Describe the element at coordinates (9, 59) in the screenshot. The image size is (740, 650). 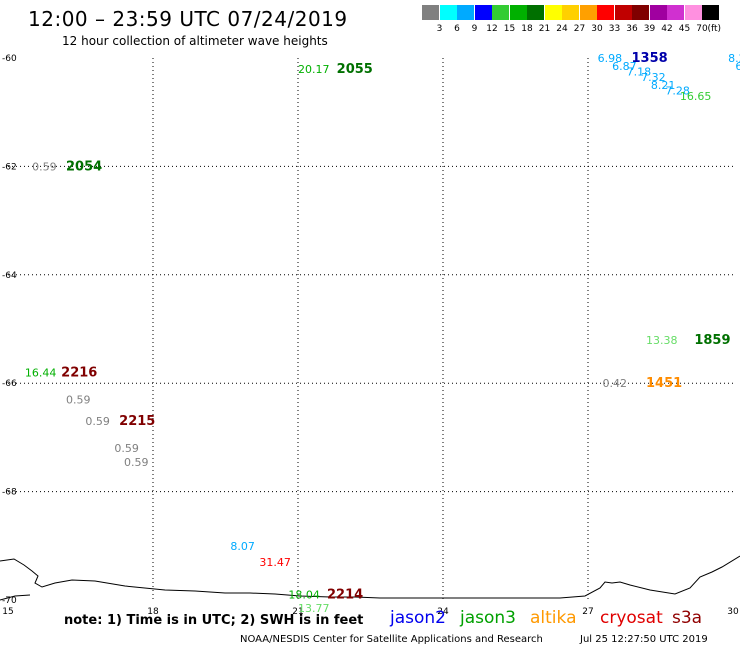
I see `lat-tick-label: -60` at that location.